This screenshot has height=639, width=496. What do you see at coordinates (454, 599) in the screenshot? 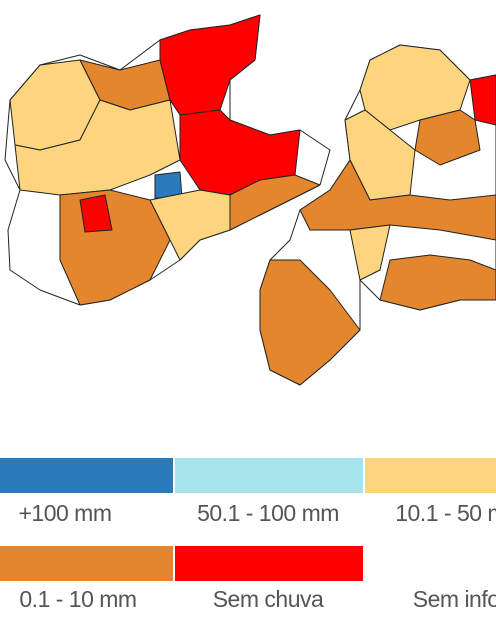
I see `legend-label: Sem informação` at bounding box center [454, 599].